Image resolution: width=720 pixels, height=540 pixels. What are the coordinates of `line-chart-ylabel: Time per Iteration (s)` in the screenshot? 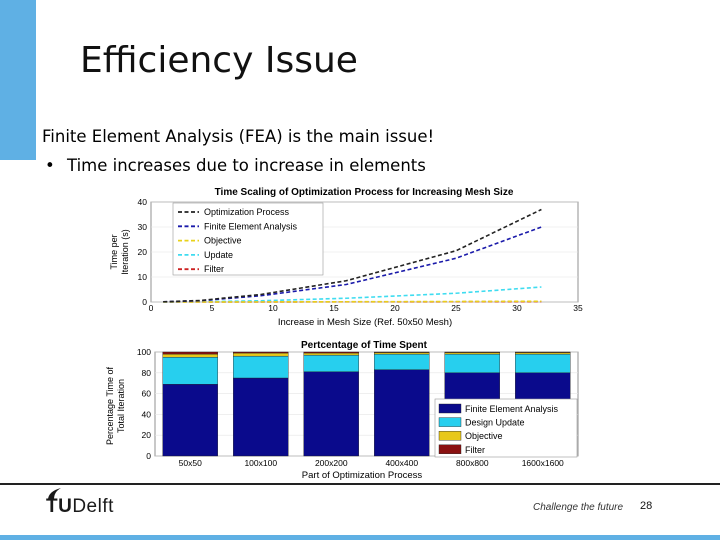 It's located at (119, 252).